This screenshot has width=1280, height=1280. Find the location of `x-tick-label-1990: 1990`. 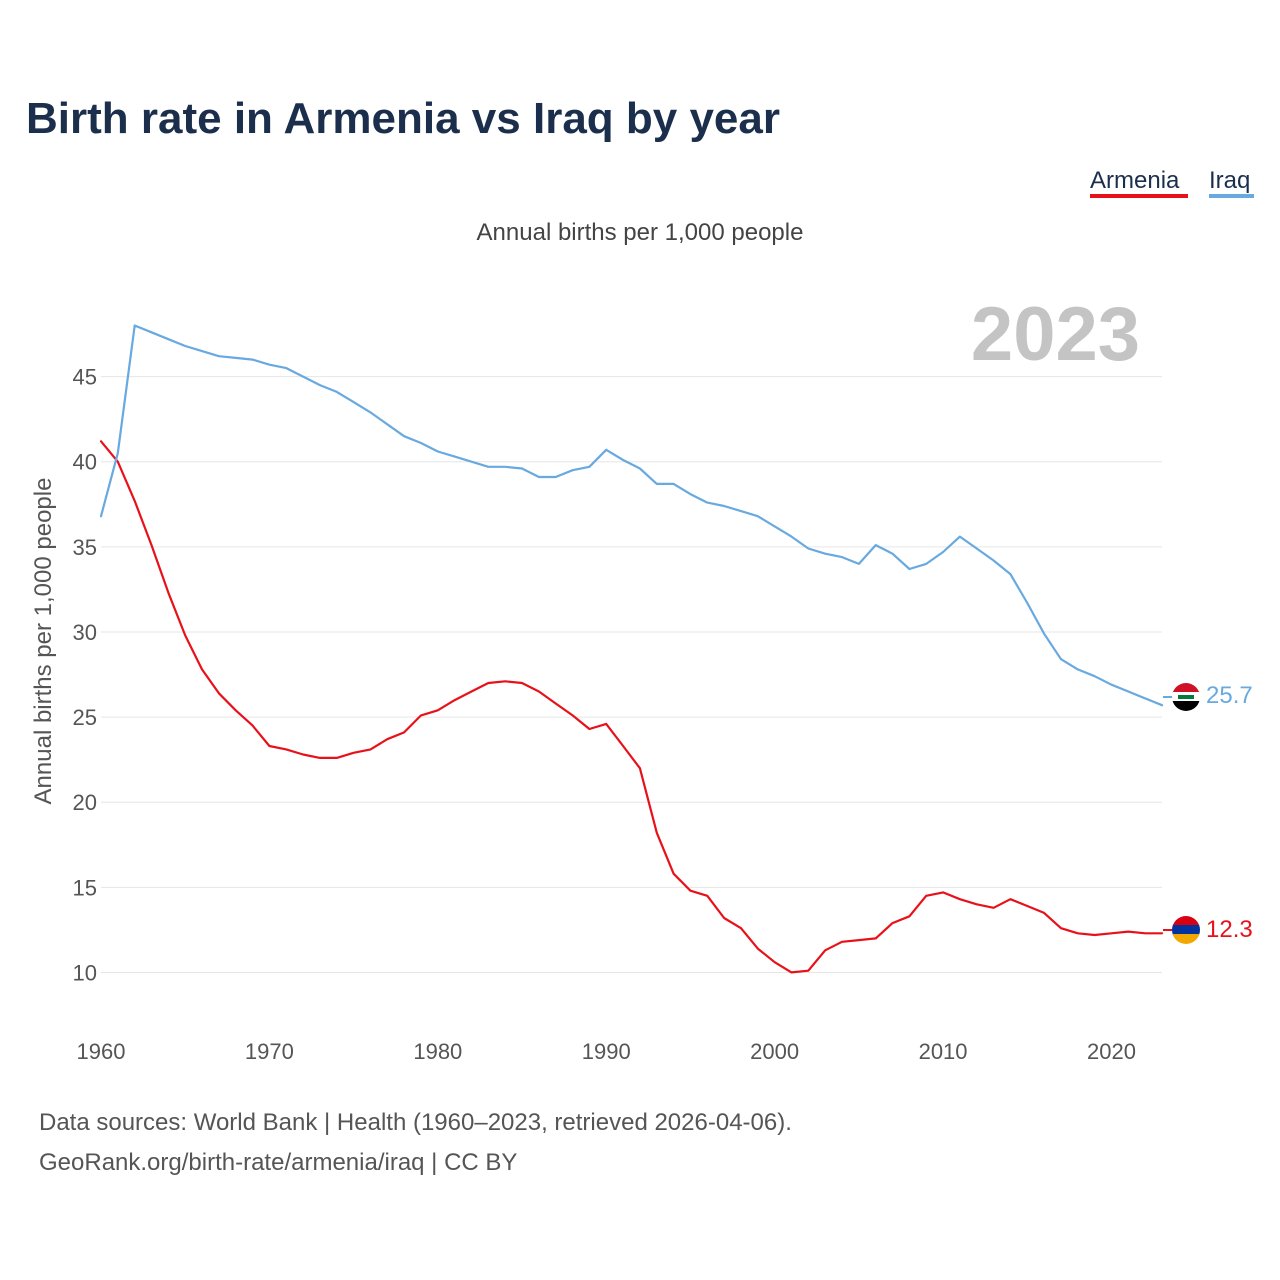

x-tick-label-1990: 1990 is located at coordinates (606, 1051).